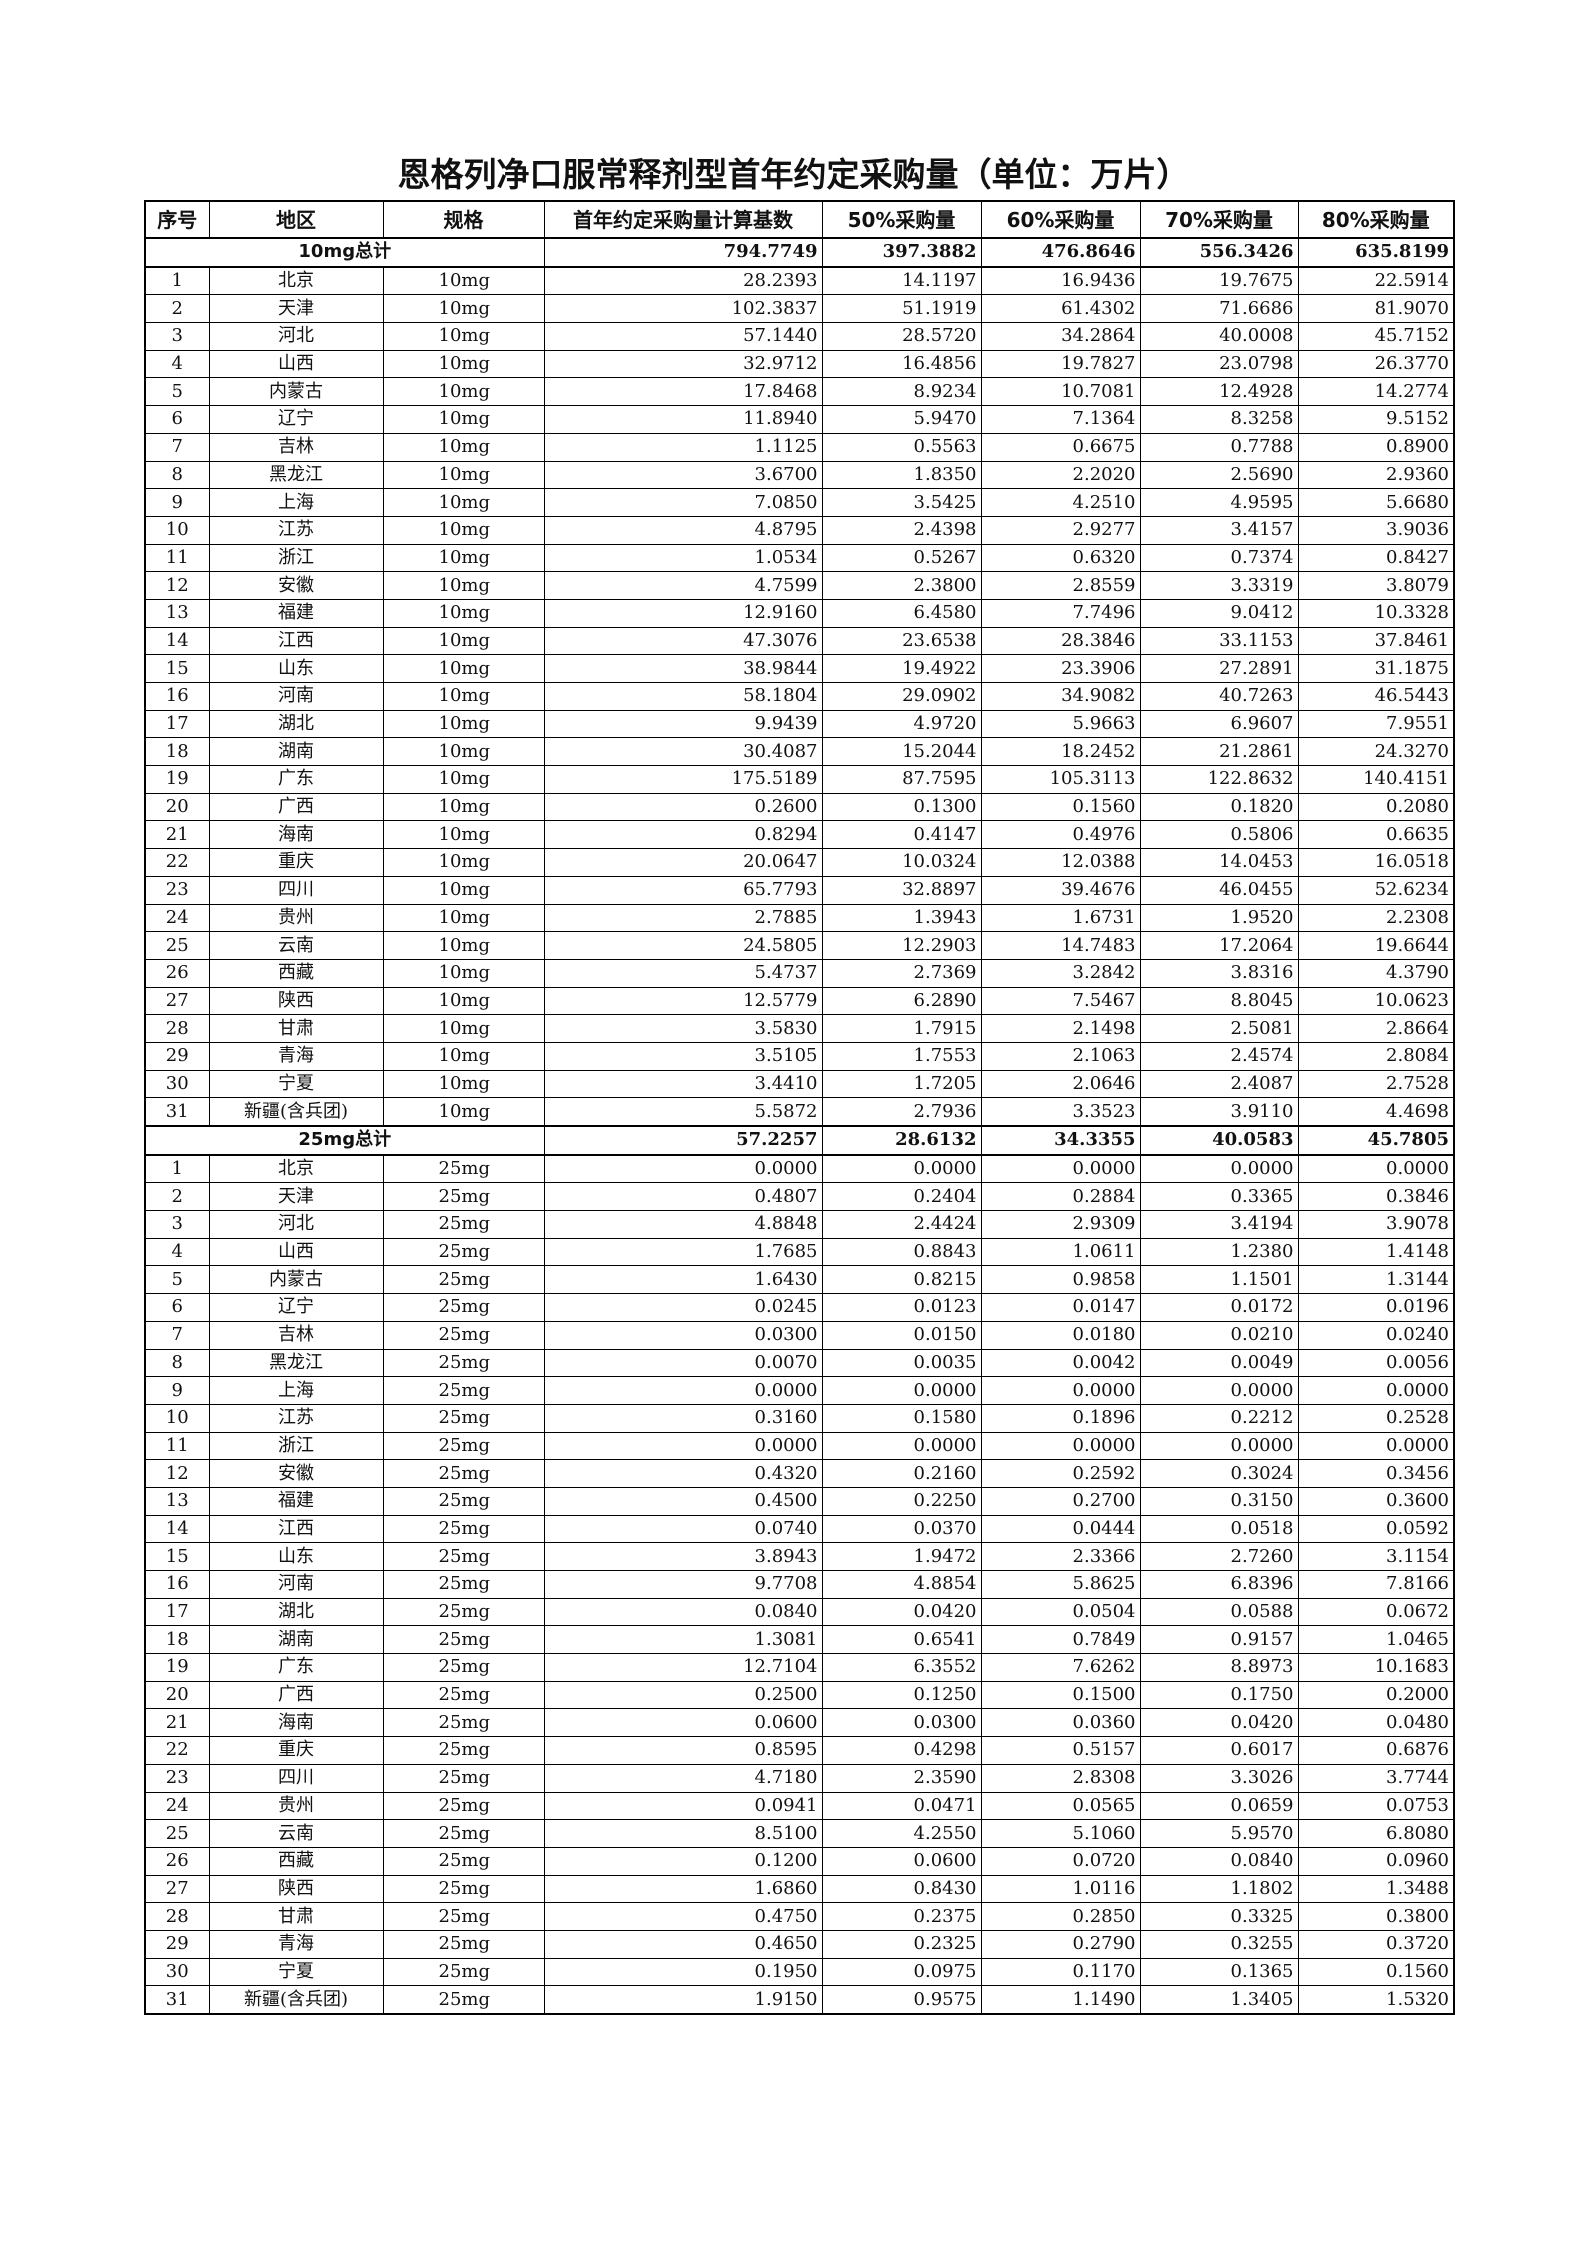 The height and width of the screenshot is (2245, 1587). What do you see at coordinates (1060, 1806) in the screenshot?
I see `value-cell: 0.0565` at bounding box center [1060, 1806].